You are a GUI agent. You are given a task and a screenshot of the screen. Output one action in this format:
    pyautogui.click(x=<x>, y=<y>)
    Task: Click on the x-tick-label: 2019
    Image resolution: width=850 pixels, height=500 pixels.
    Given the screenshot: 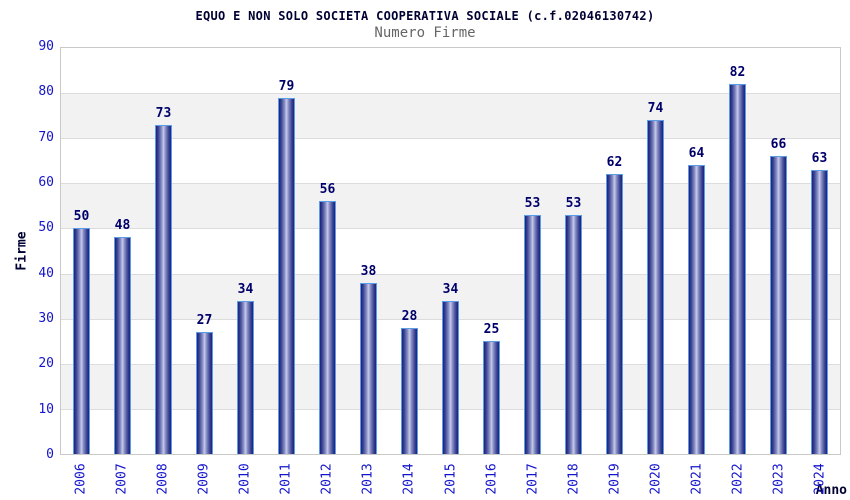 What is the action you would take?
    pyautogui.click(x=615, y=479)
    